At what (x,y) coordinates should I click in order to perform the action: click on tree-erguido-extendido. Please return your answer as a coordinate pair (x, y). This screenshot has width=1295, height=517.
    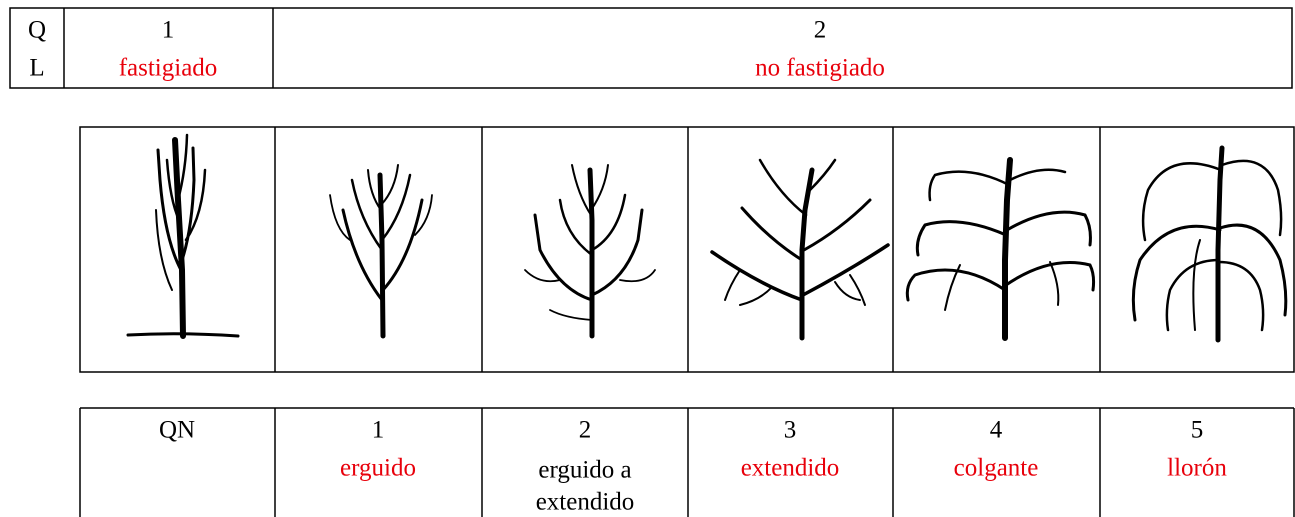
    Looking at the image, I should click on (590, 251).